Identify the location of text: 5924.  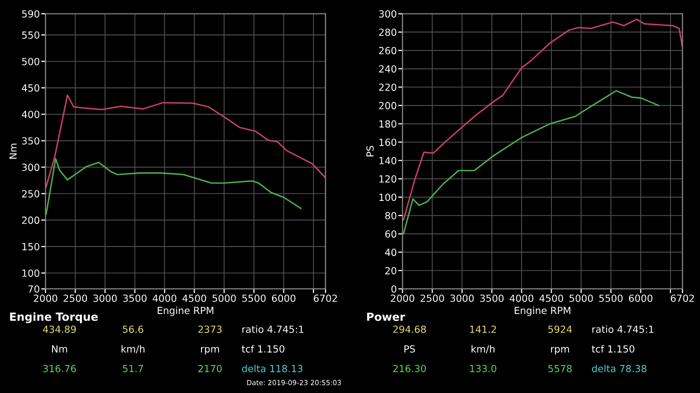
(560, 329).